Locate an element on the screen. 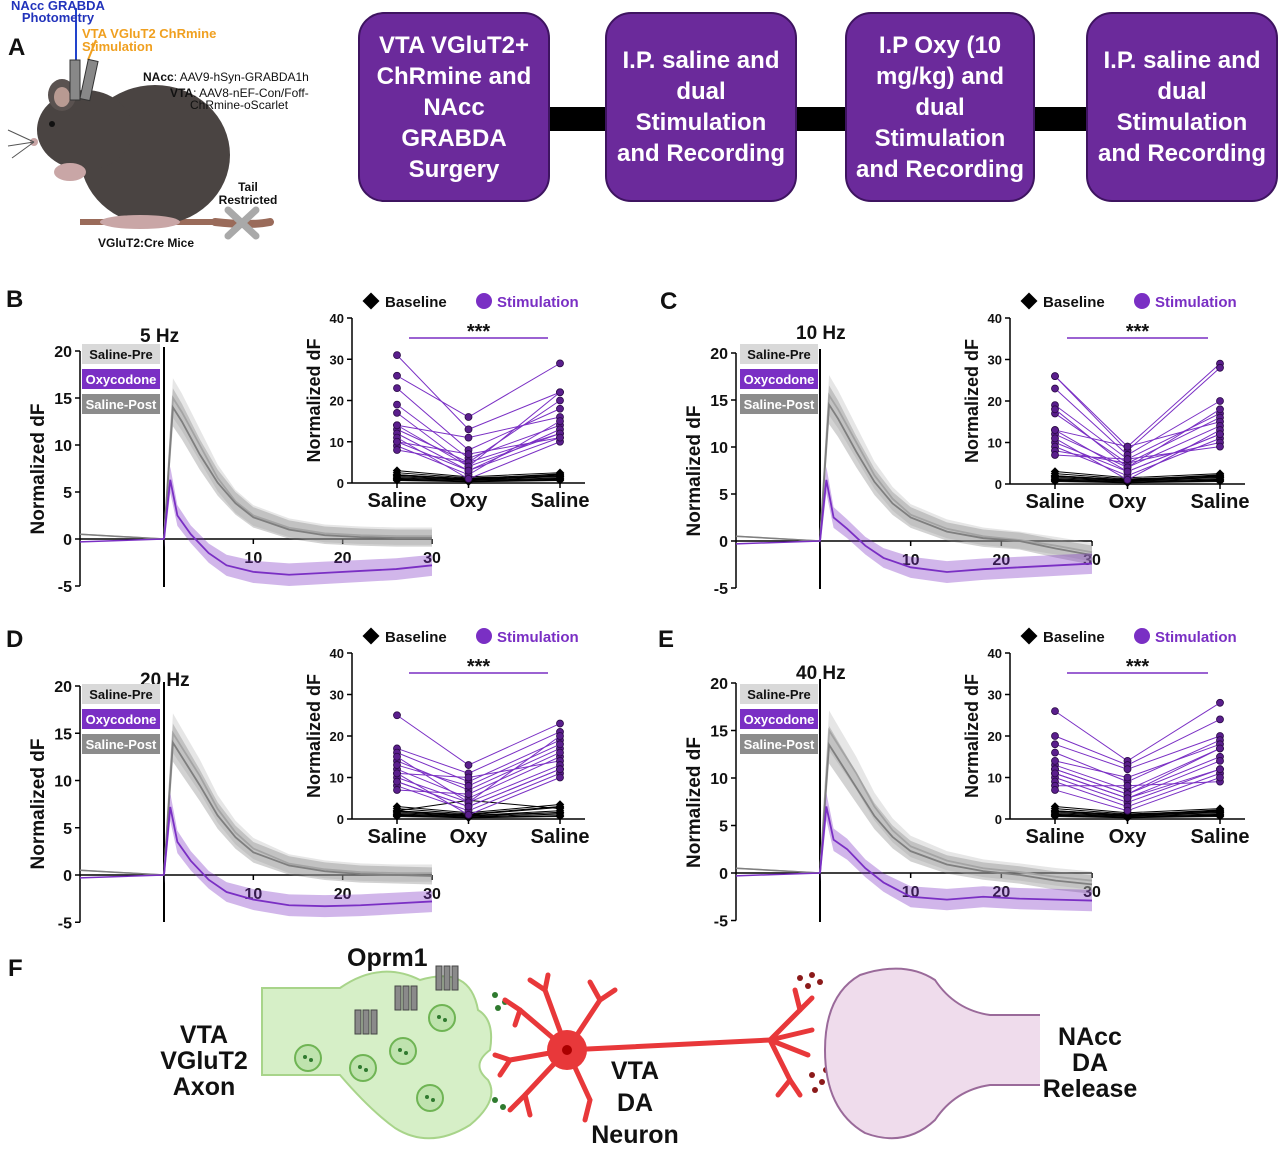 This screenshot has height=1153, width=1280. legend-baseline-label: Baseline is located at coordinates (416, 302).